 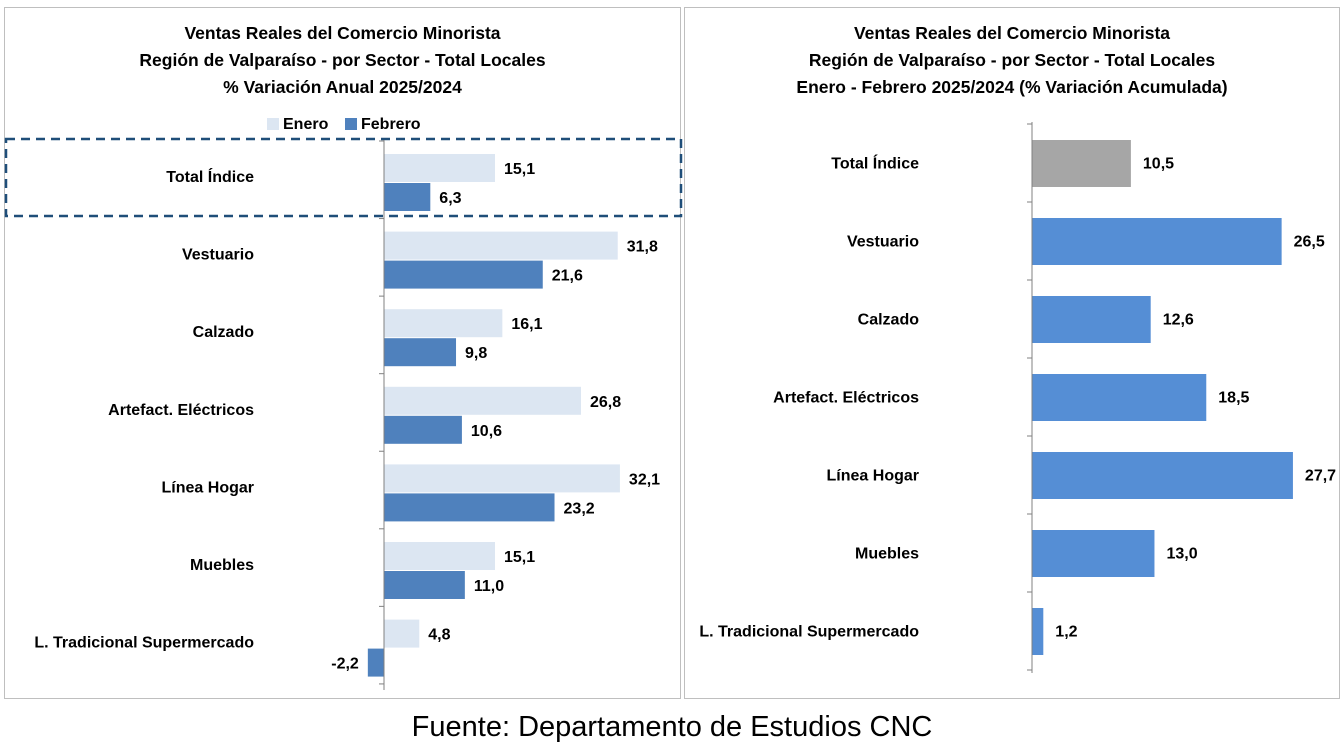 What do you see at coordinates (1066, 632) in the screenshot?
I see `value-label-l-tradicional-supermercado: 1,2` at bounding box center [1066, 632].